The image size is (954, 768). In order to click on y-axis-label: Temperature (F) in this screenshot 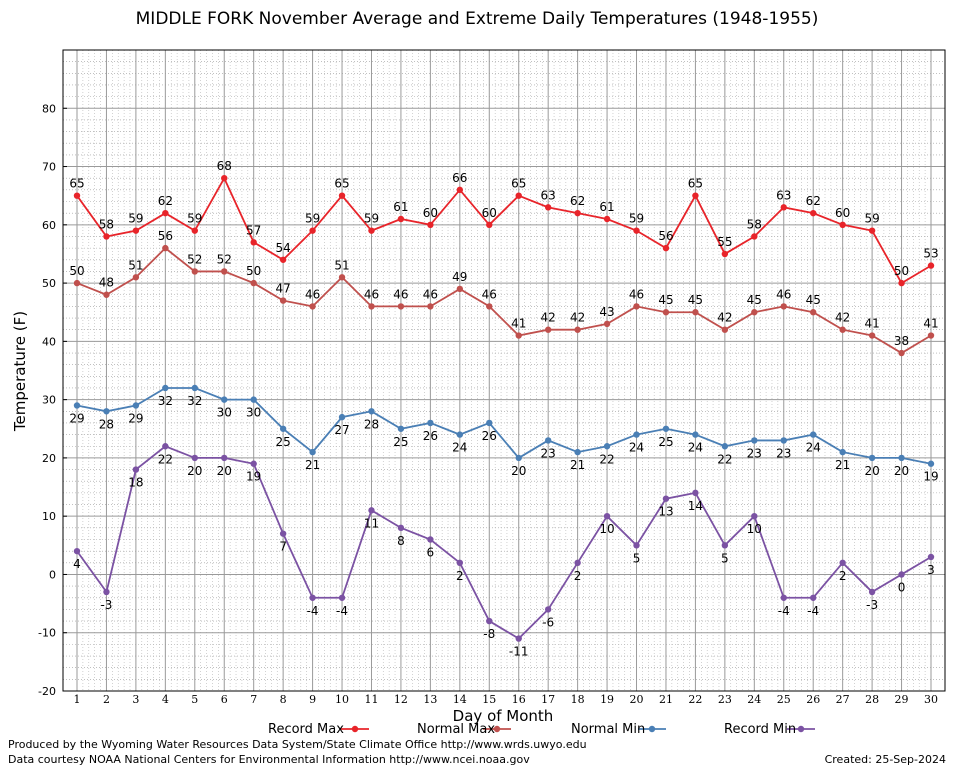, I will do `click(20, 371)`.